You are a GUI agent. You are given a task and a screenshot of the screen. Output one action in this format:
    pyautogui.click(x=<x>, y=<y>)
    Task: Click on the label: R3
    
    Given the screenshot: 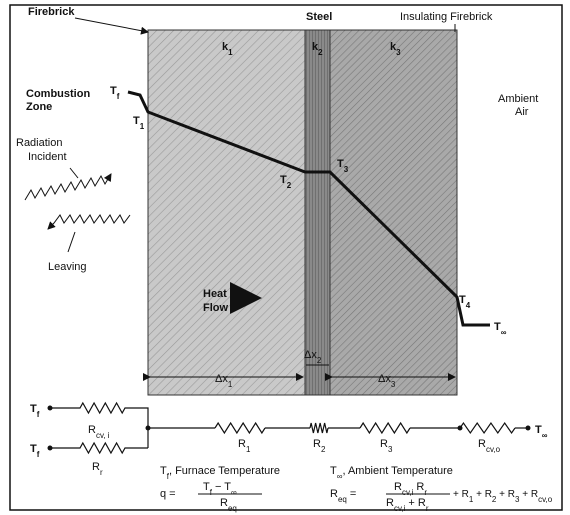 What is the action you would take?
    pyautogui.click(x=386, y=446)
    